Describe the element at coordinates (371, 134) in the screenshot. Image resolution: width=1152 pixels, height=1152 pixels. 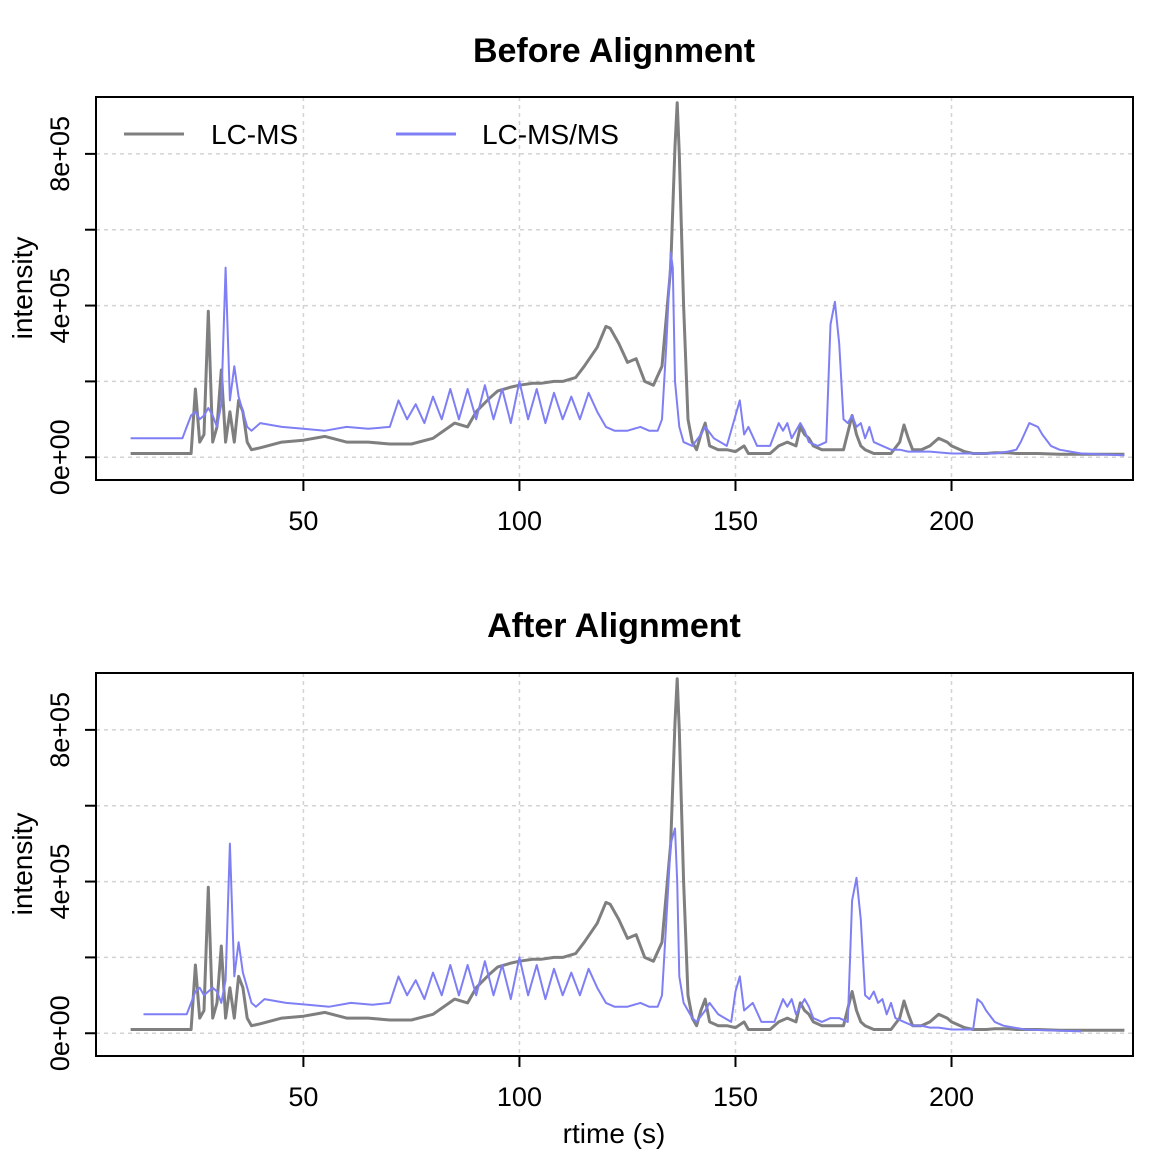
I see `legend: LC-MS LC-MS/MS` at that location.